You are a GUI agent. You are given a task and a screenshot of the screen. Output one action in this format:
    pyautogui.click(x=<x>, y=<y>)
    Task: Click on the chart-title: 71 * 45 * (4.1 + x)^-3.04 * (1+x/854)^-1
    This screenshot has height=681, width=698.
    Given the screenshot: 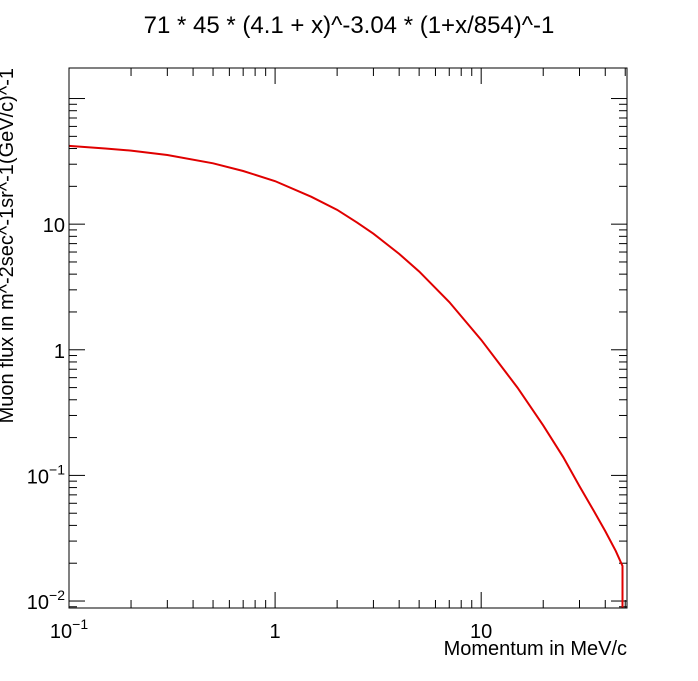 What is the action you would take?
    pyautogui.click(x=349, y=25)
    